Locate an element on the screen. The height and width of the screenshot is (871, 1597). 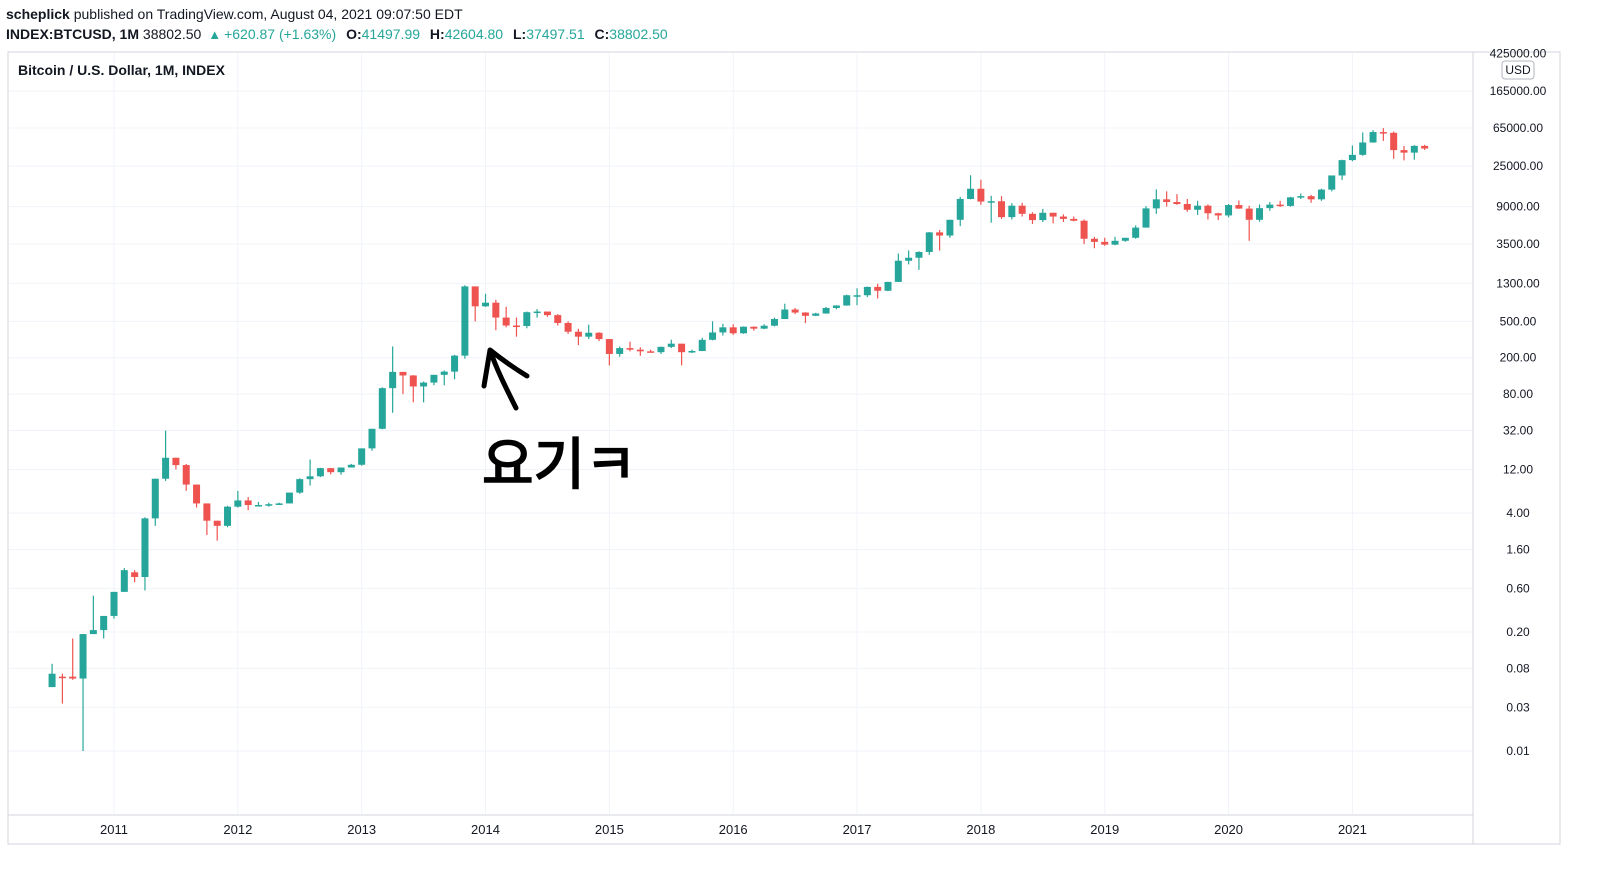
y-tick-label: 0.03 is located at coordinates (1518, 707).